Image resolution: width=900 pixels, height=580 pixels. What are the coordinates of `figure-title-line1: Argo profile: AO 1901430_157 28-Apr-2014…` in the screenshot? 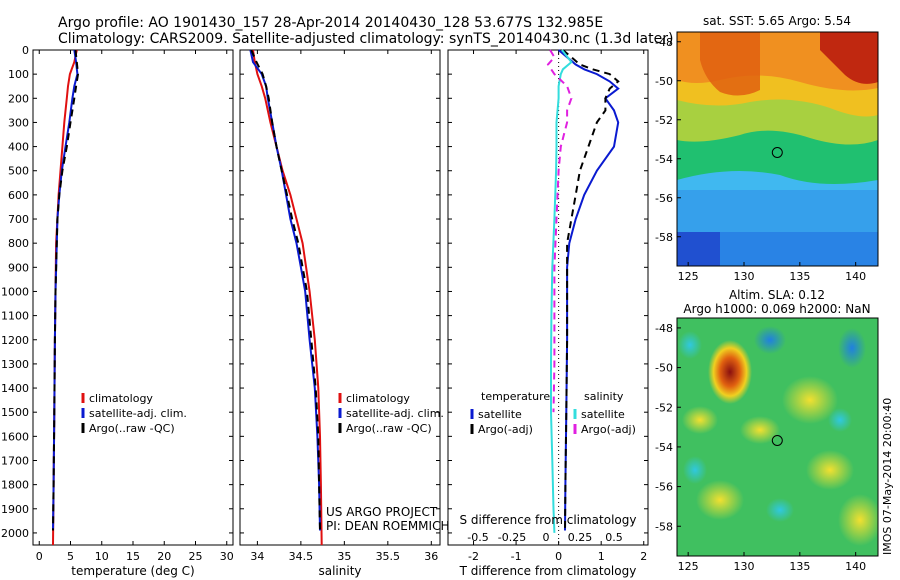 It's located at (330, 23).